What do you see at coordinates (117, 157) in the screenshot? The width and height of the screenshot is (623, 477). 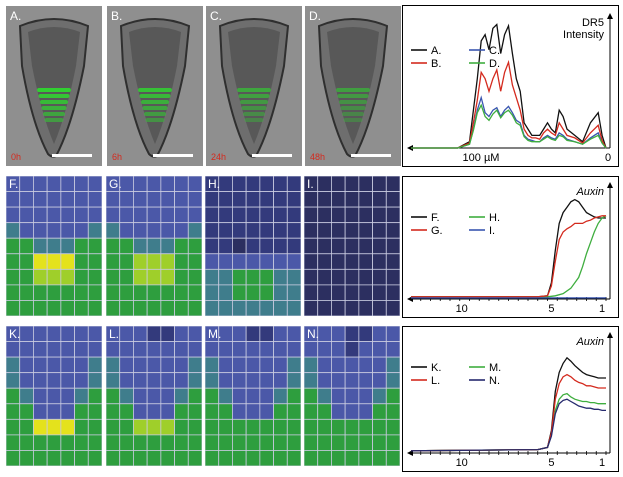 I see `time-label-b: 6h` at bounding box center [117, 157].